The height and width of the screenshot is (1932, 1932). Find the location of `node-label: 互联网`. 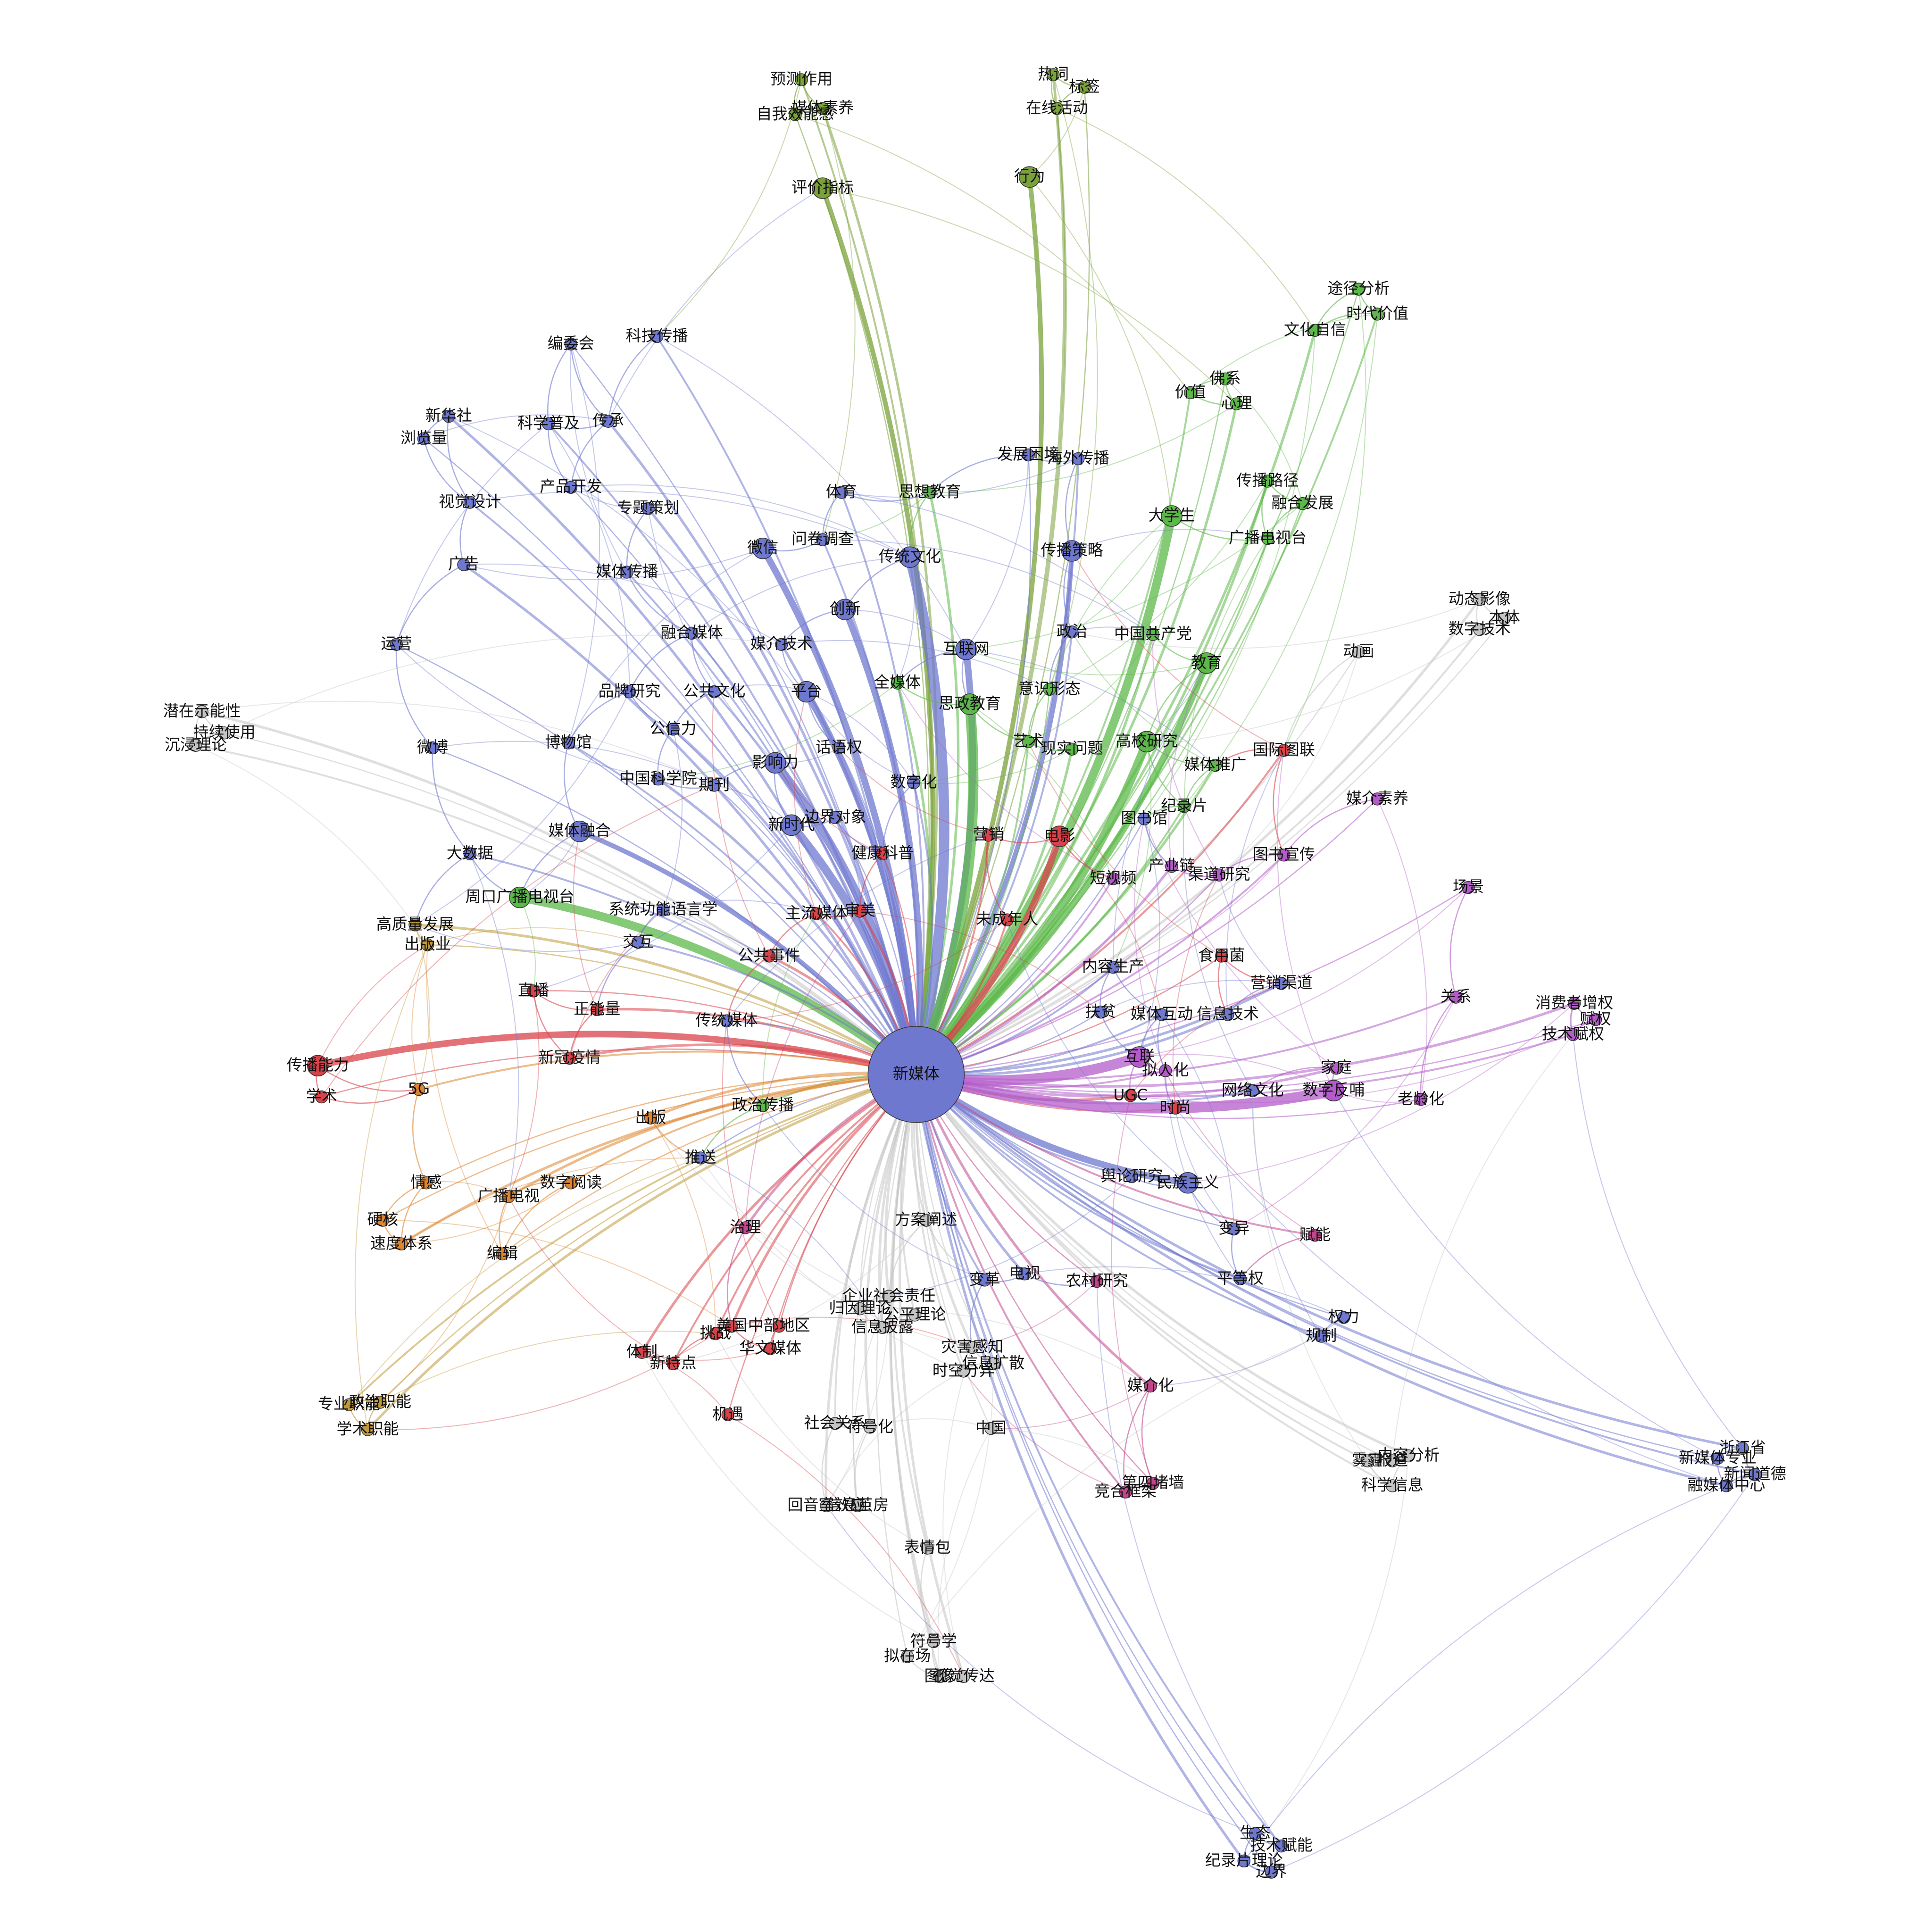

node-label: 互联网 is located at coordinates (967, 648).